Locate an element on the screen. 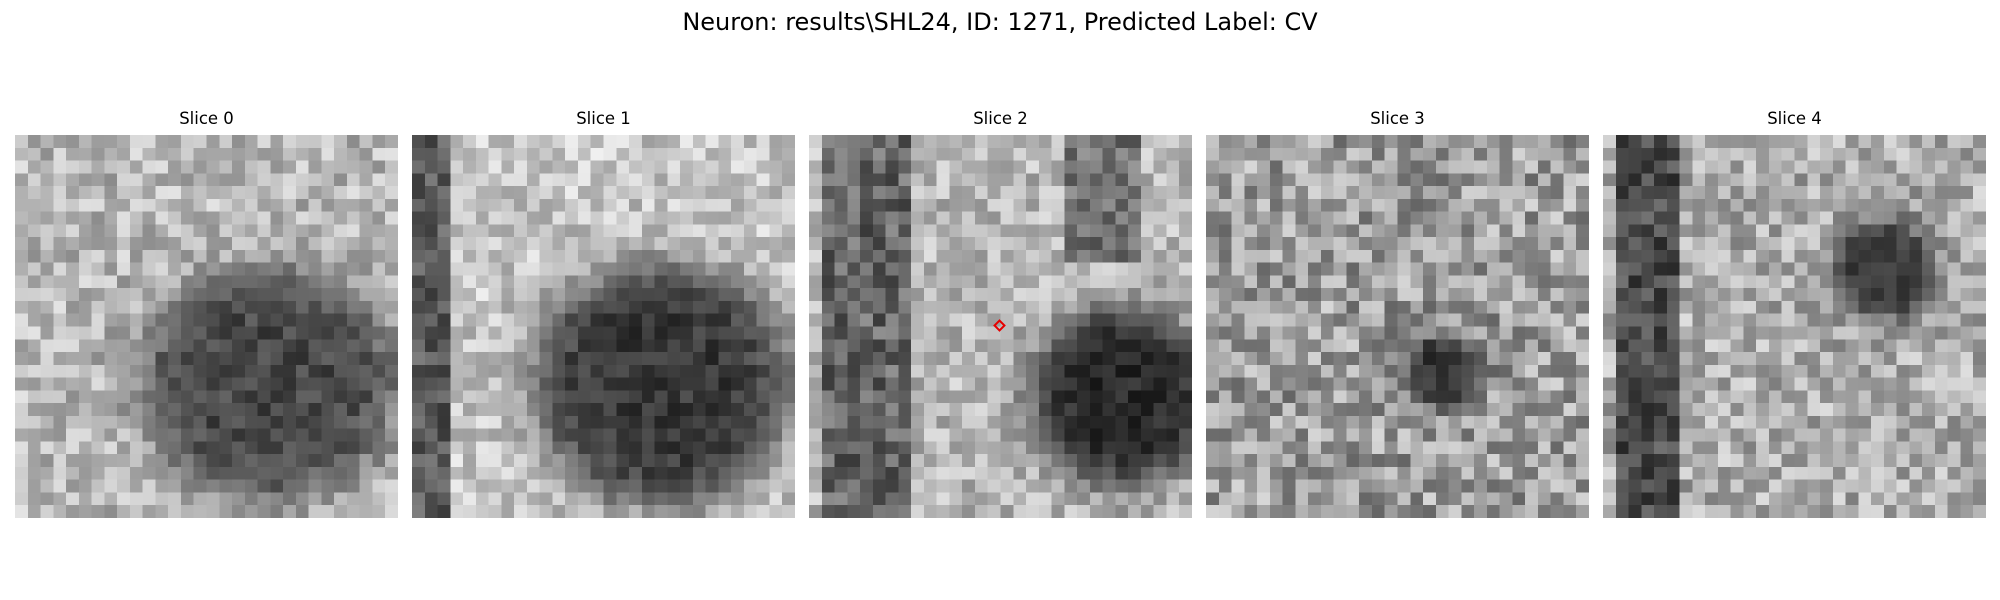  slice-panel-2: Slice 2 is located at coordinates (1000, 314).